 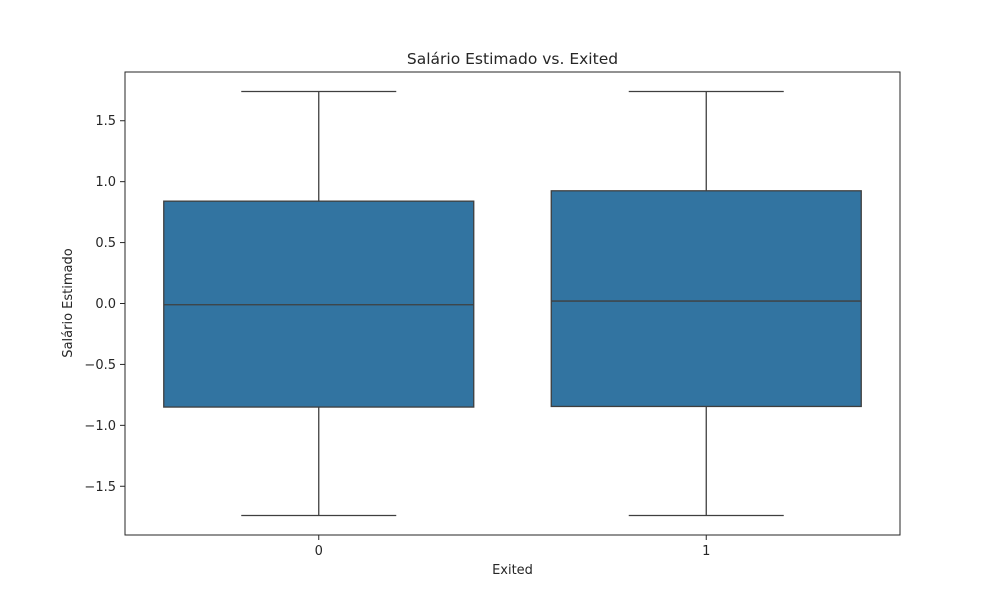 What do you see at coordinates (100, 487) in the screenshot?
I see `y-tick-label: −1.5` at bounding box center [100, 487].